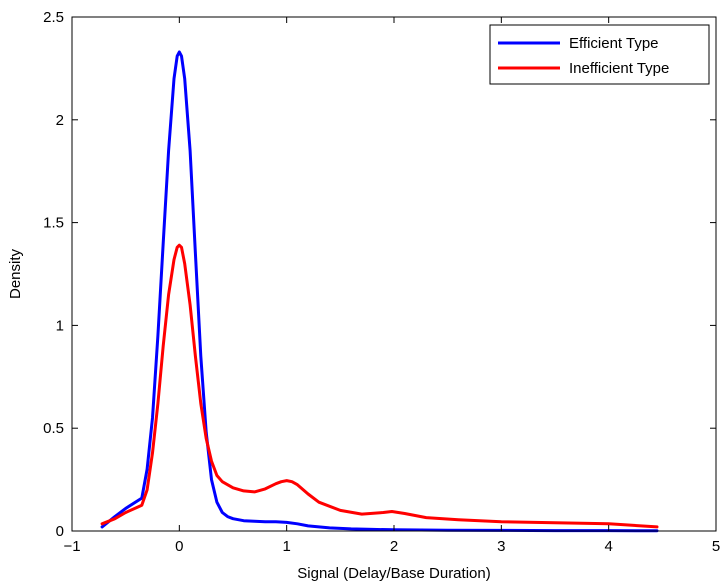 This screenshot has height=582, width=727. What do you see at coordinates (53, 428) in the screenshot?
I see `y-tick-label: 0.5` at bounding box center [53, 428].